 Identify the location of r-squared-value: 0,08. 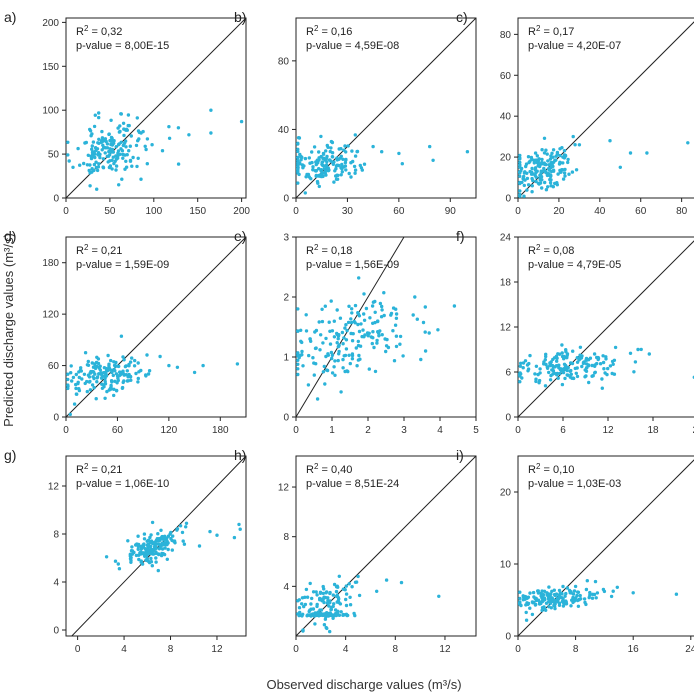
(563, 251).